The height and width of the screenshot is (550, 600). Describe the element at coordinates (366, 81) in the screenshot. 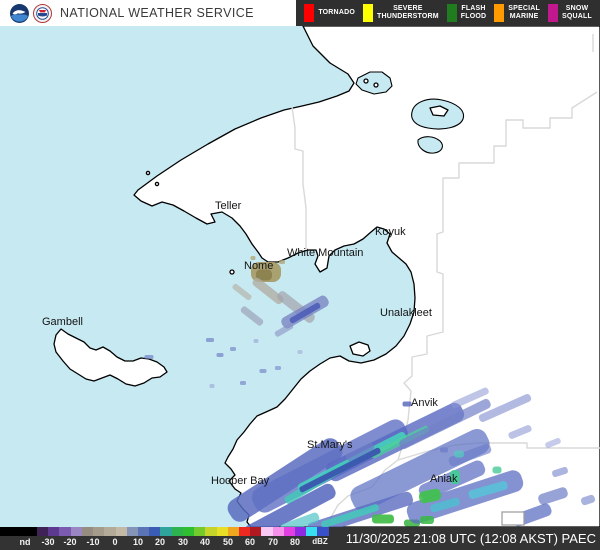

I see `islet` at that location.